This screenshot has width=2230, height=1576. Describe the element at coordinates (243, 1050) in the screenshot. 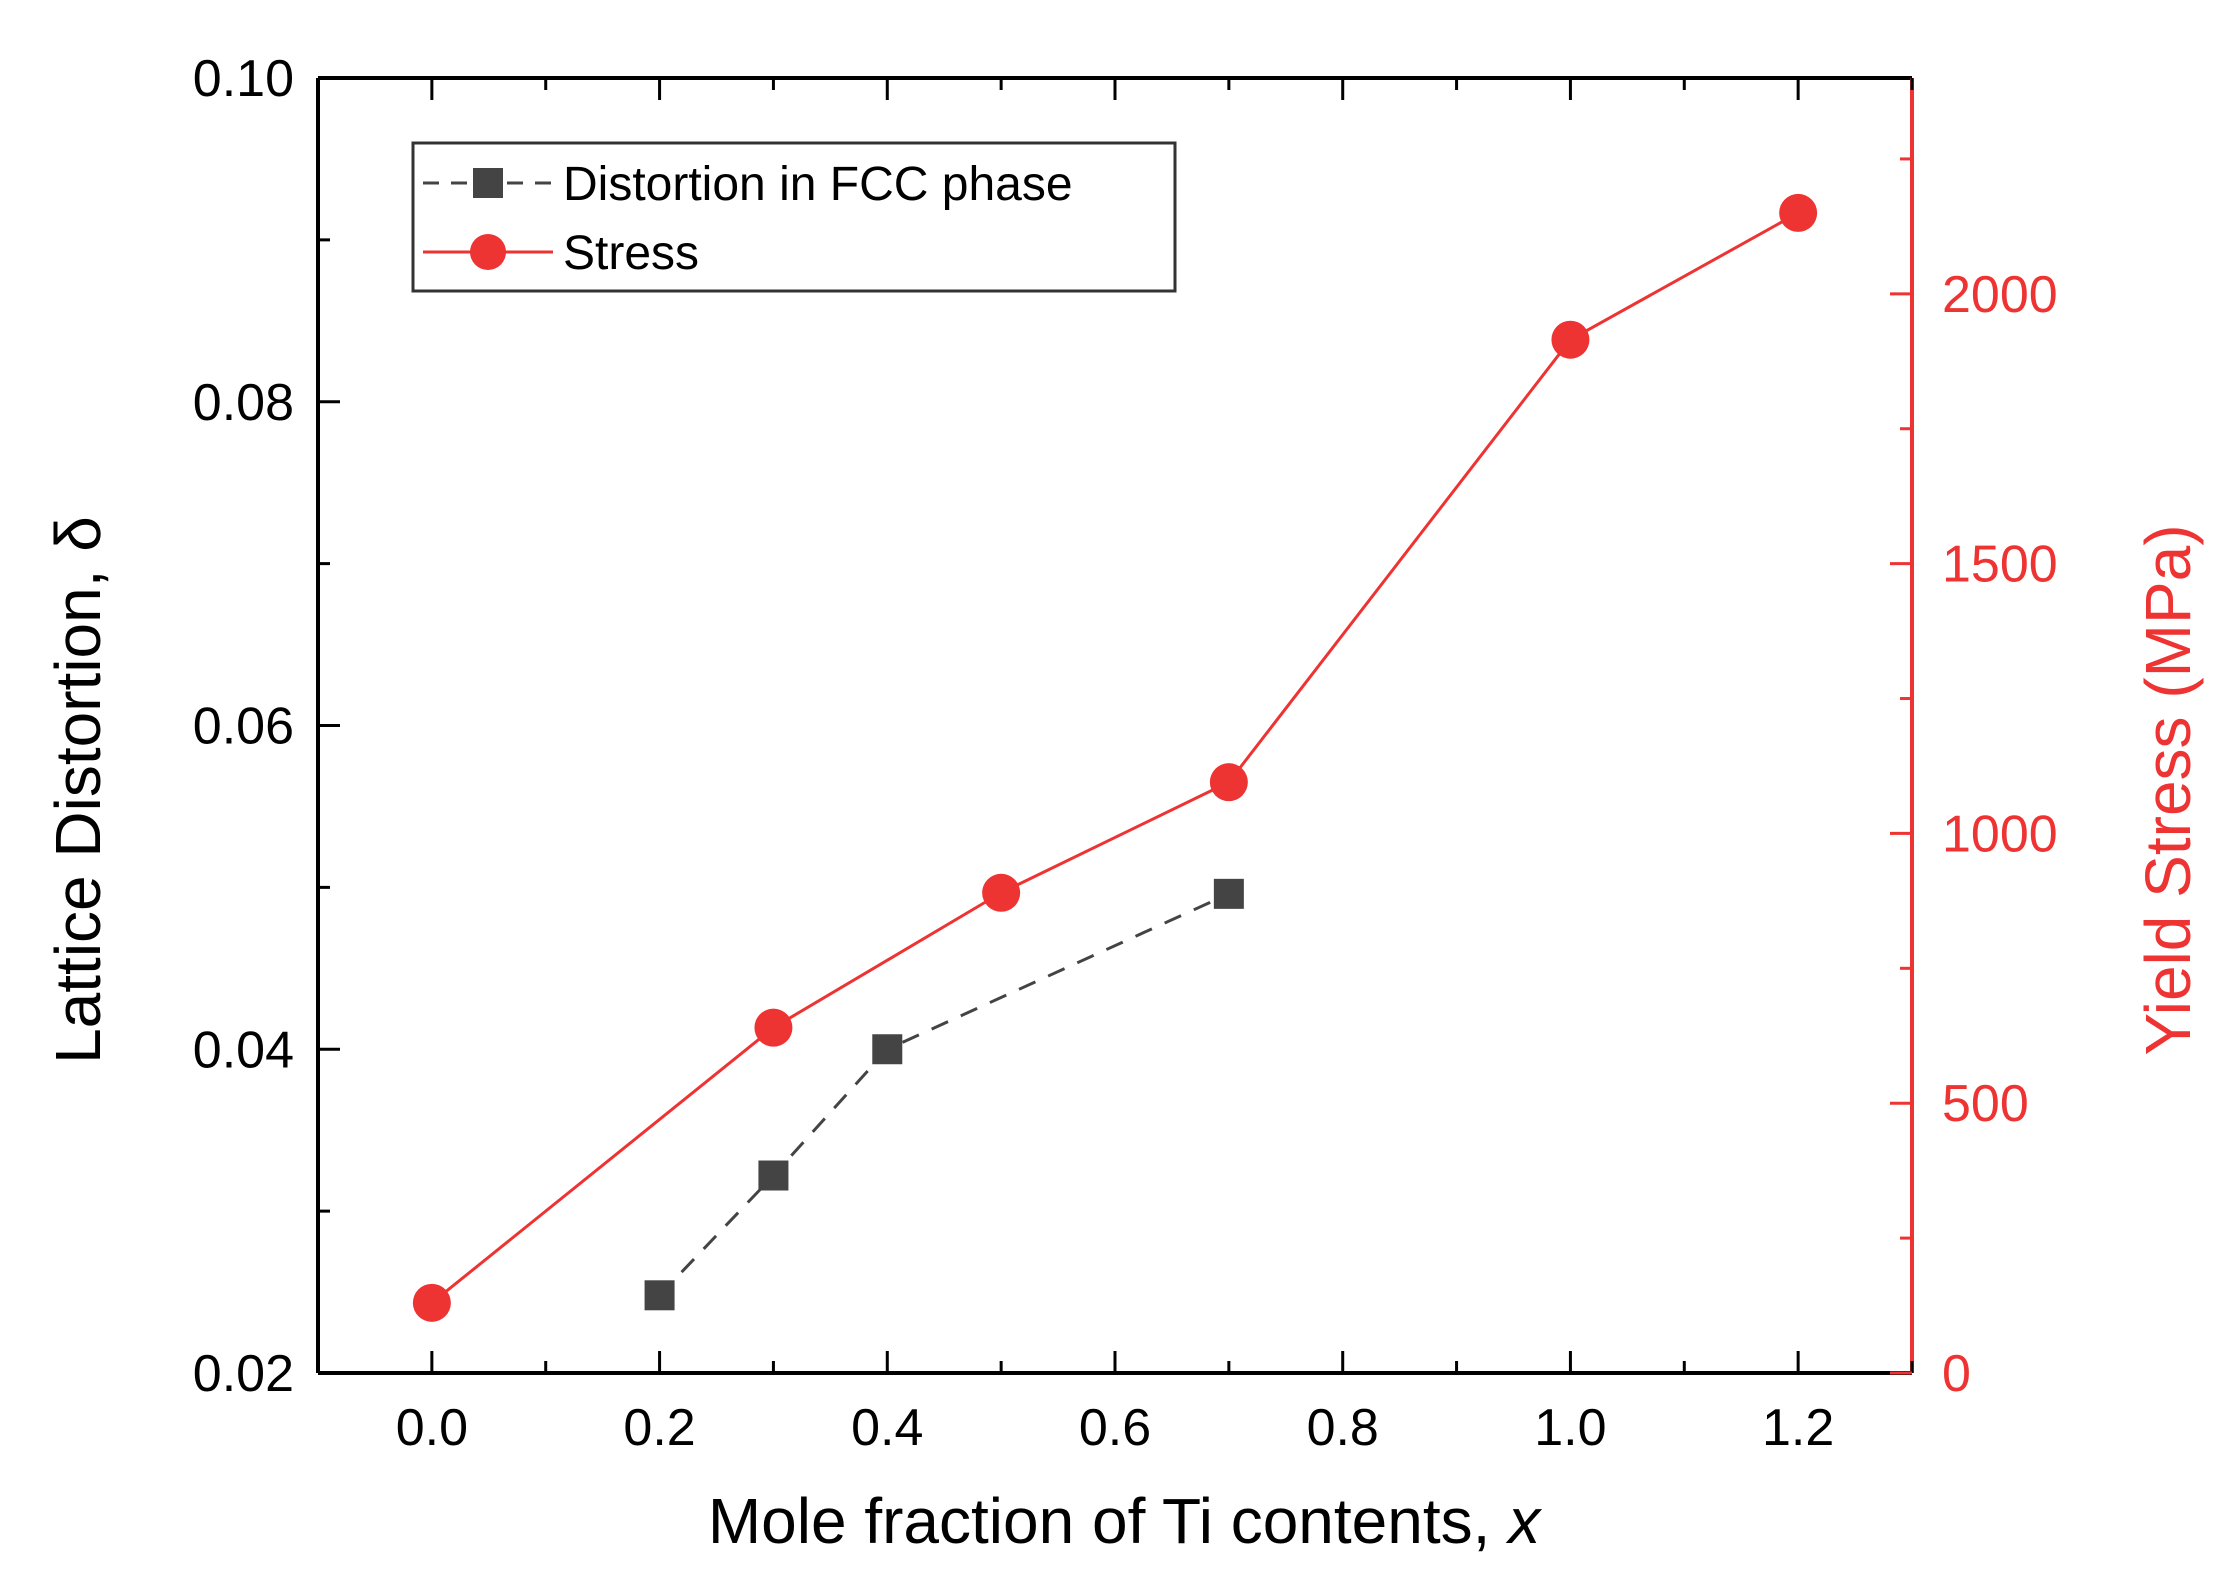

I see `y-left-tick-label: 0.04` at that location.